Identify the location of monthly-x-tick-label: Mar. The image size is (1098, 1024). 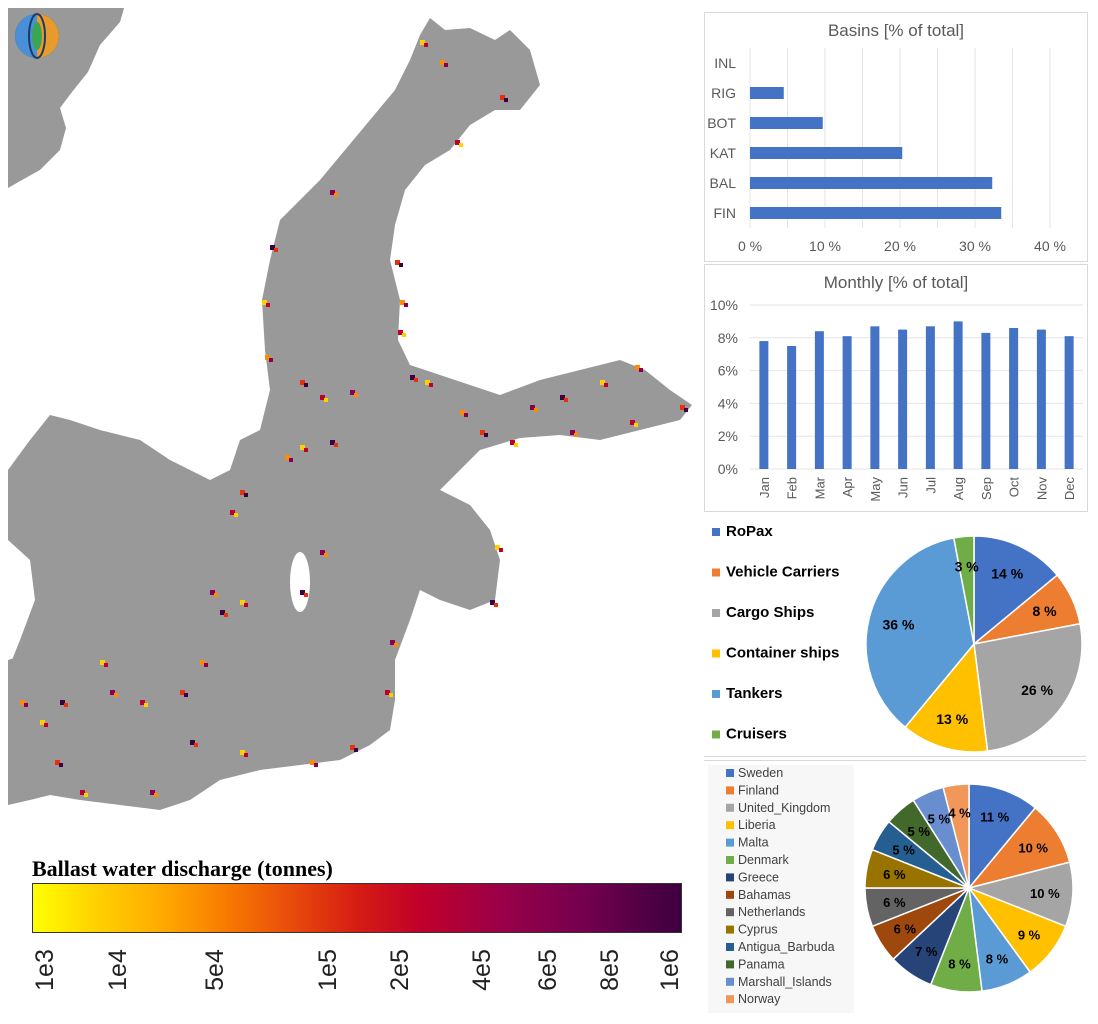
(819, 487).